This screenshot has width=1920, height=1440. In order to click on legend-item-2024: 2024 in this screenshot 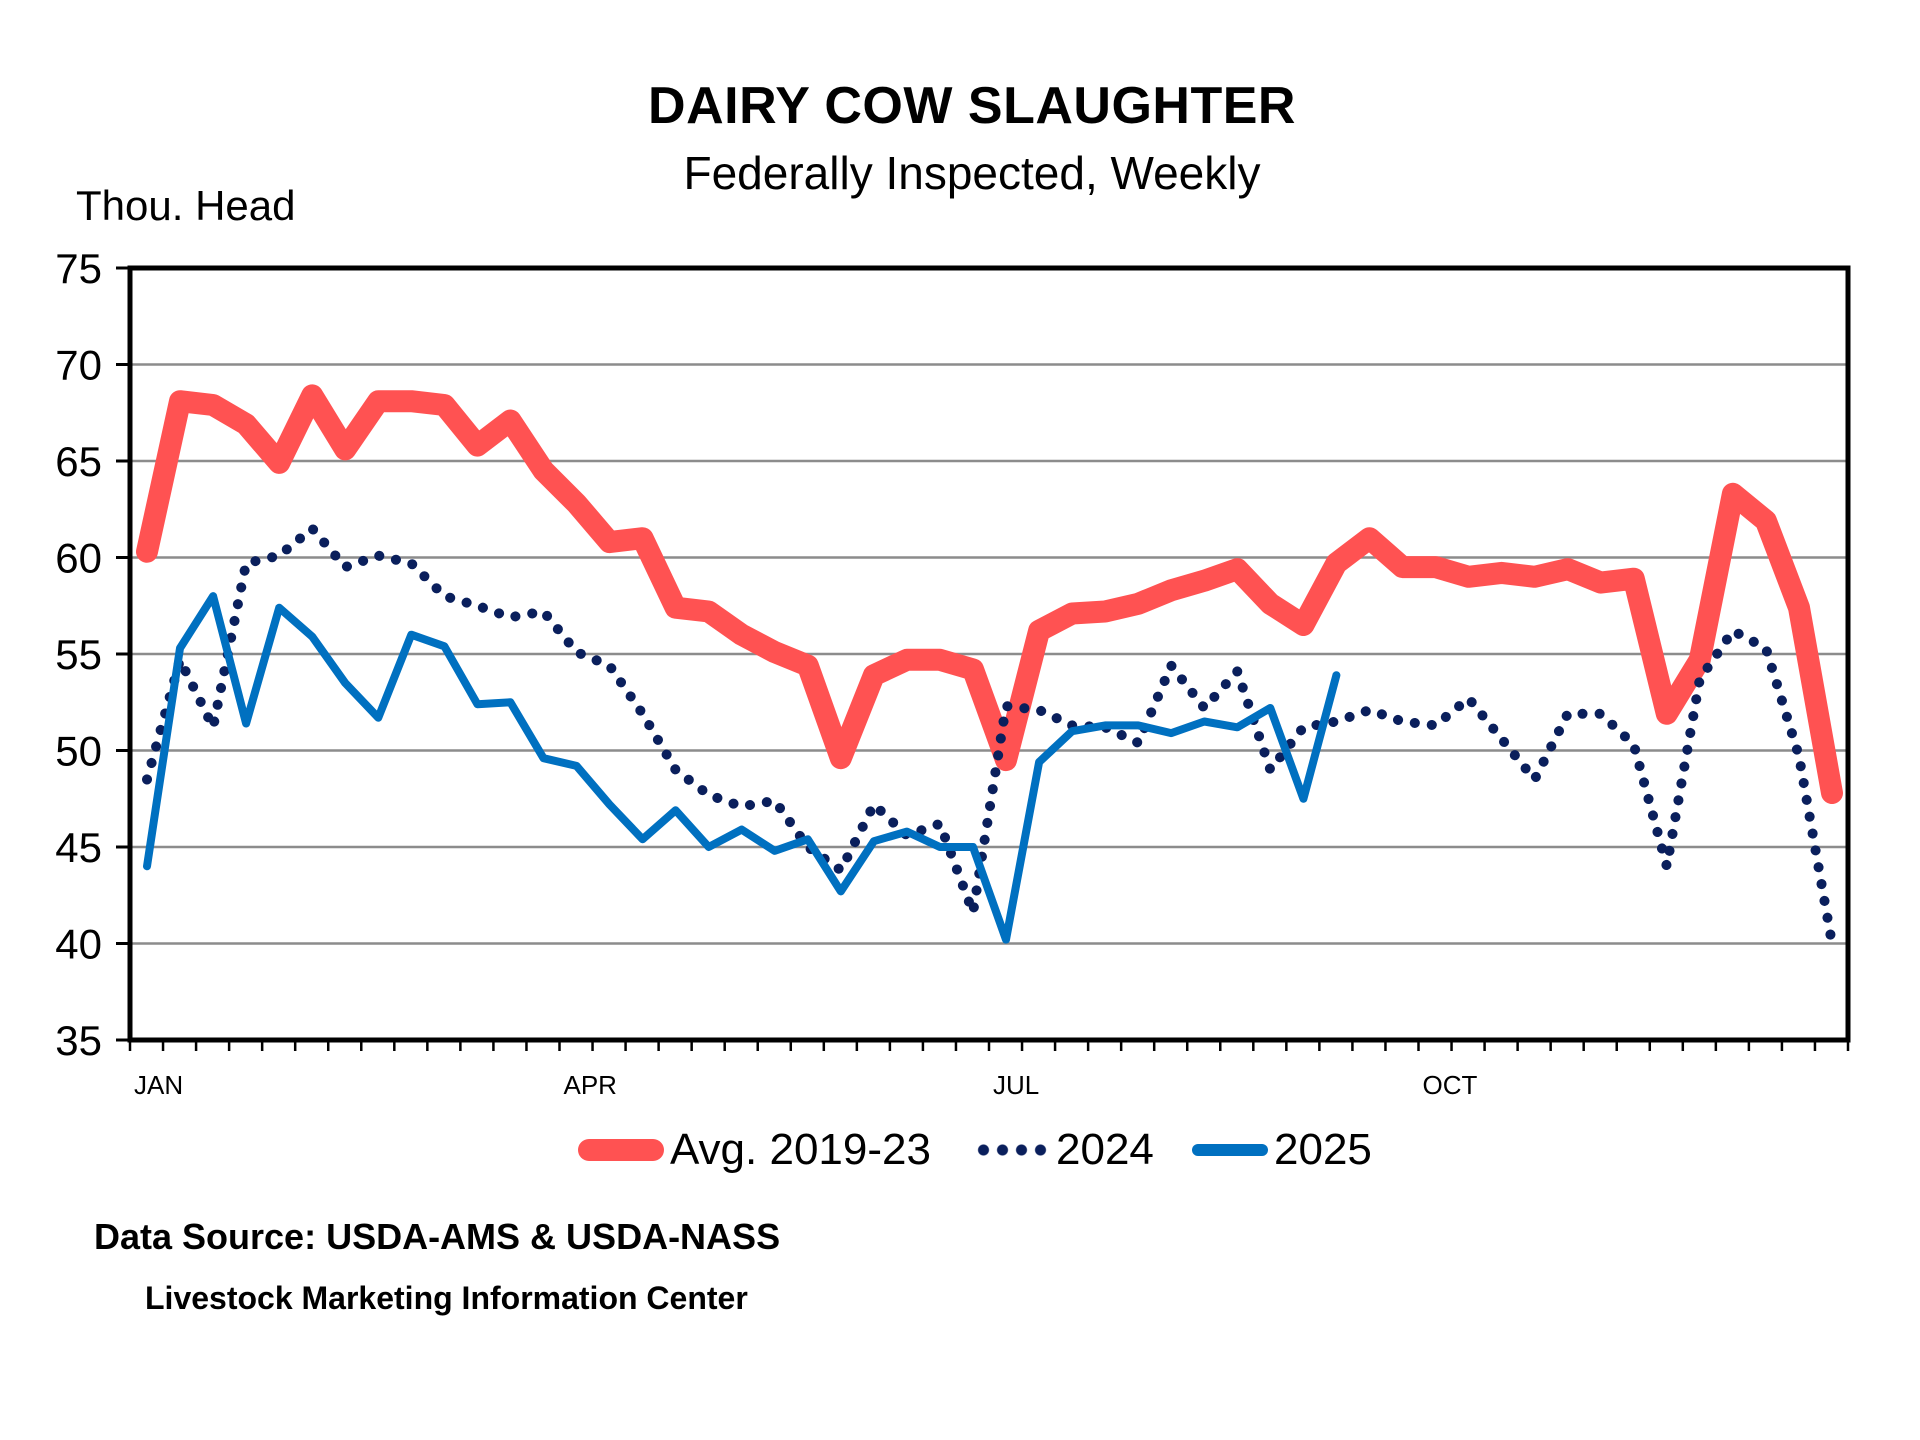, I will do `click(1064, 1150)`.